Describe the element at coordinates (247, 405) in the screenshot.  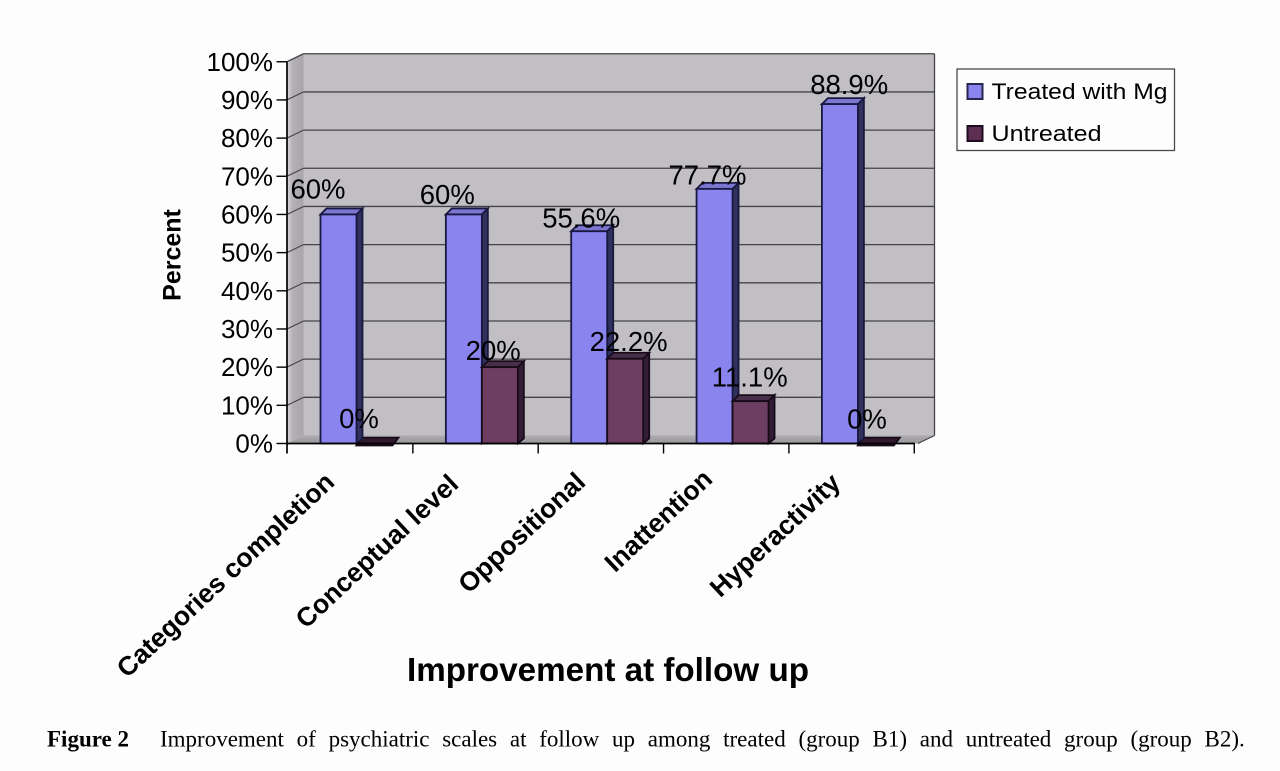
I see `svg-text: 10%` at that location.